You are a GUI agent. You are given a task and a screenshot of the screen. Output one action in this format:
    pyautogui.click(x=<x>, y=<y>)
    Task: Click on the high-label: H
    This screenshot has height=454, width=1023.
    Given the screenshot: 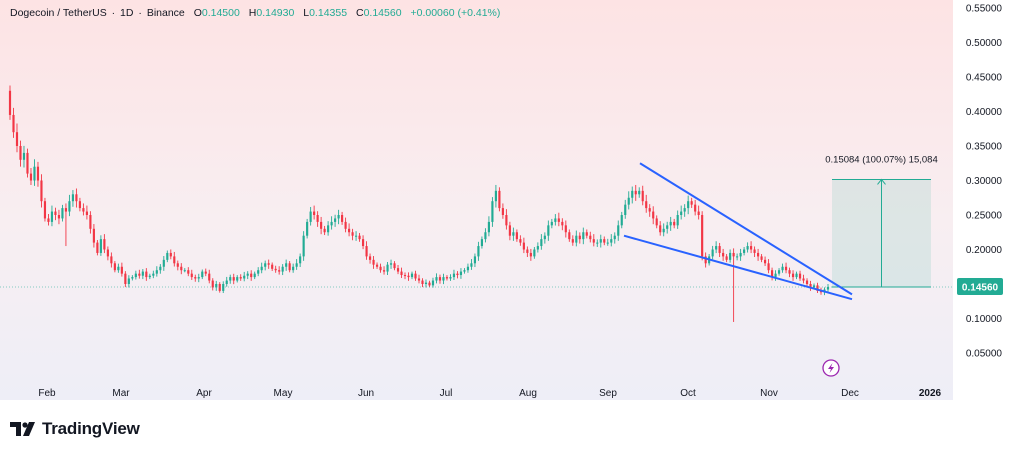 What is the action you would take?
    pyautogui.click(x=252, y=13)
    